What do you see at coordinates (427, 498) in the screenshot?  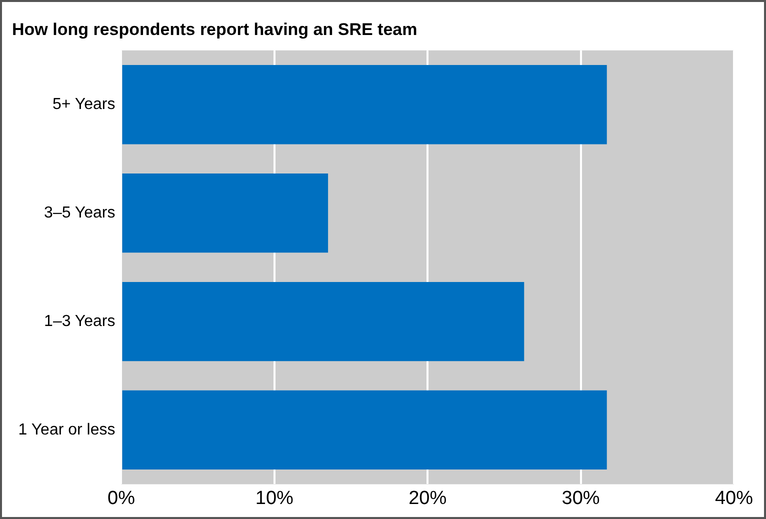 I see `x-tick-label: 20%` at bounding box center [427, 498].